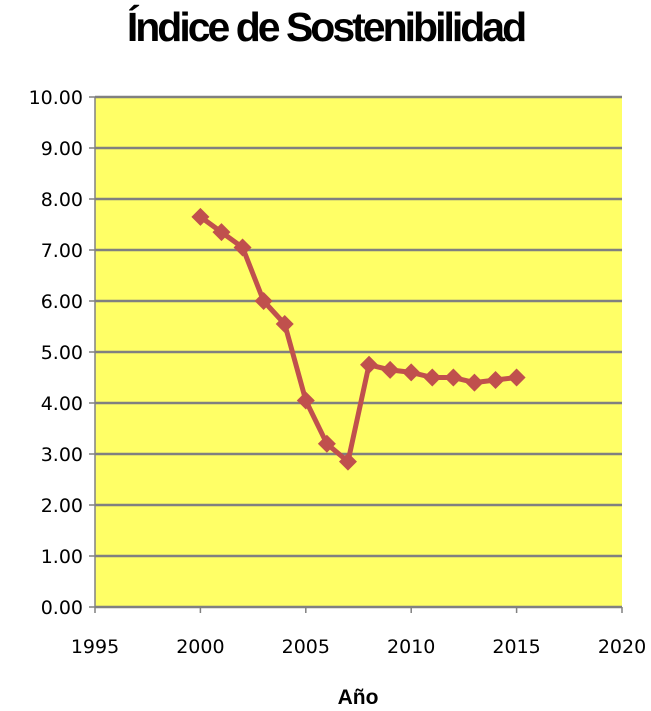 The height and width of the screenshot is (711, 651). Describe the element at coordinates (62, 455) in the screenshot. I see `y-tick-label: 3.00` at that location.